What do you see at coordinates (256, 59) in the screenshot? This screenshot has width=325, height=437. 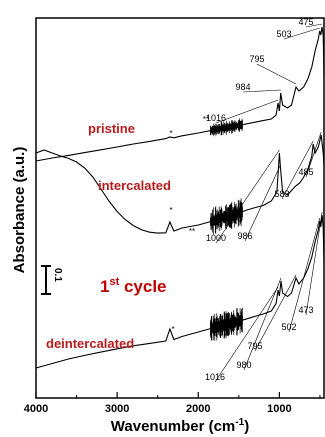 I see `peak-label-pristine-795: 795` at bounding box center [256, 59].